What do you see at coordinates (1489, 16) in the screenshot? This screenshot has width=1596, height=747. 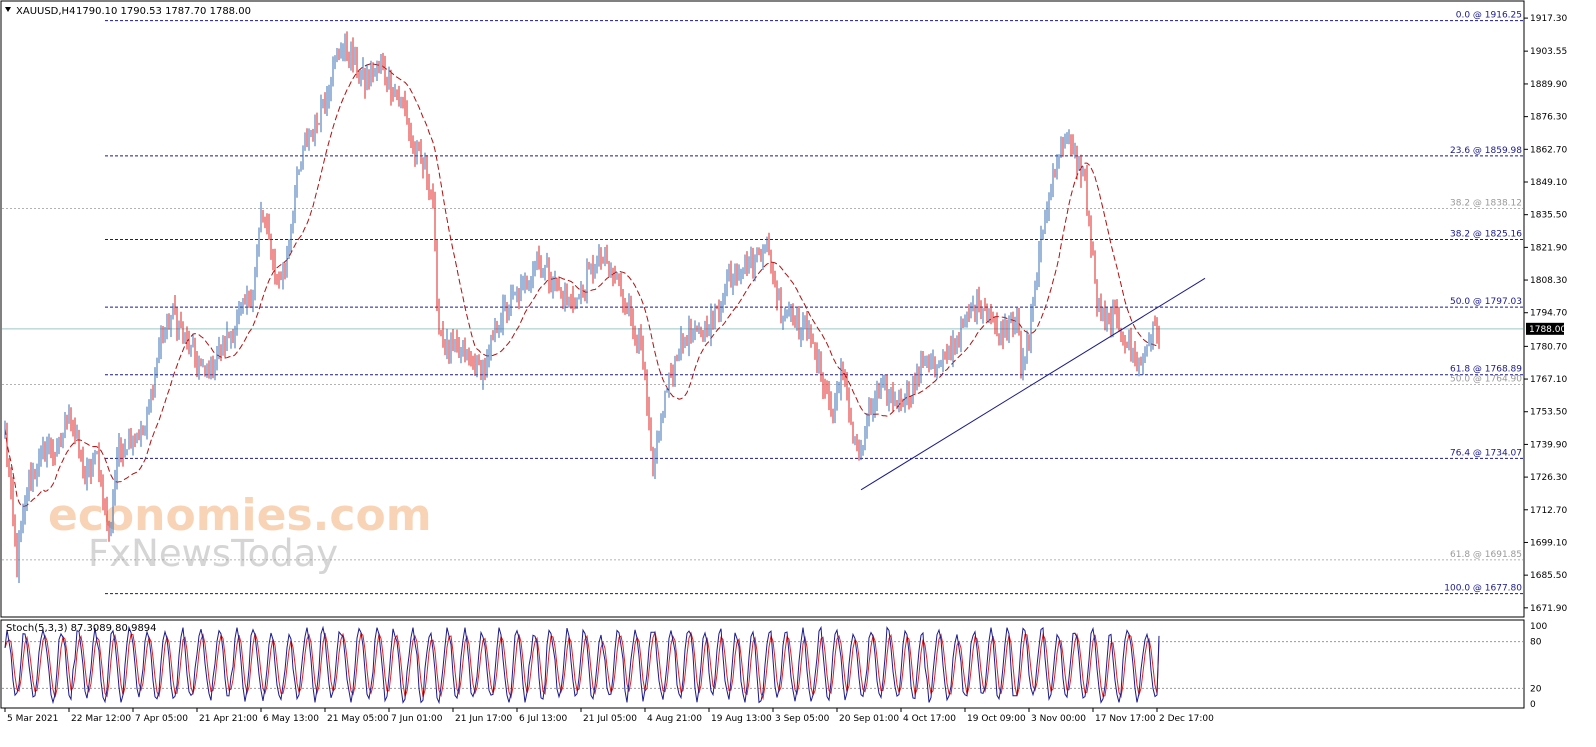 I see `fib-label: 0.0 @ 1916.25` at bounding box center [1489, 16].